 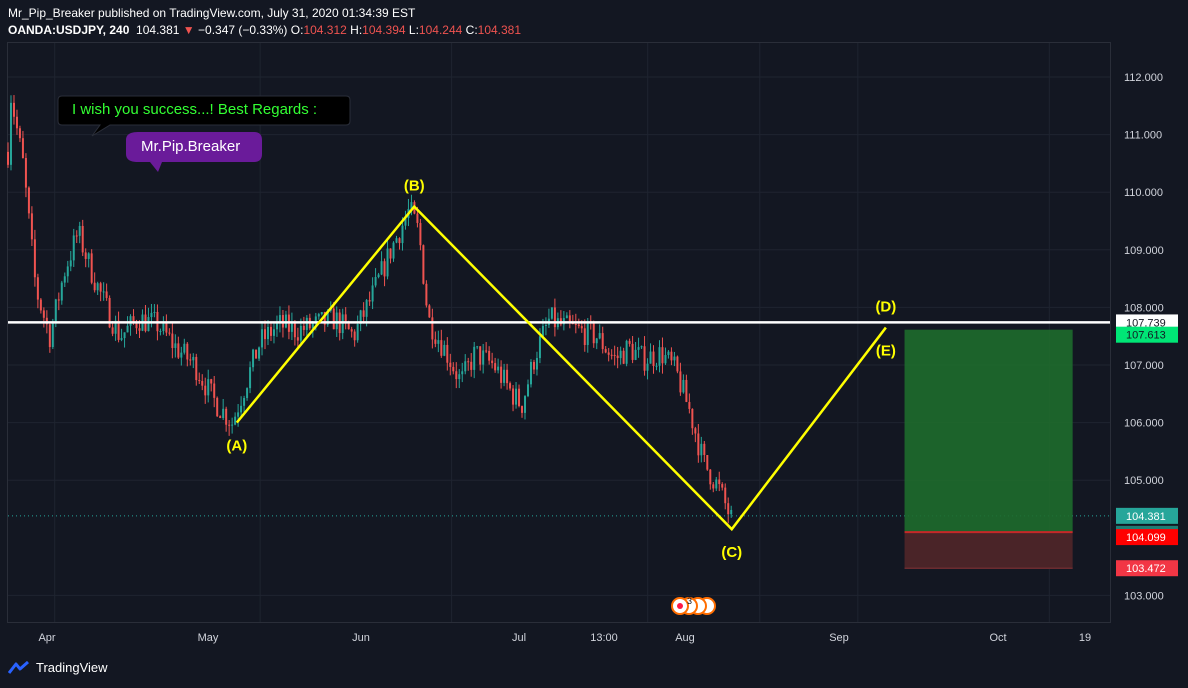 I want to click on target-zone, so click(x=988, y=431).